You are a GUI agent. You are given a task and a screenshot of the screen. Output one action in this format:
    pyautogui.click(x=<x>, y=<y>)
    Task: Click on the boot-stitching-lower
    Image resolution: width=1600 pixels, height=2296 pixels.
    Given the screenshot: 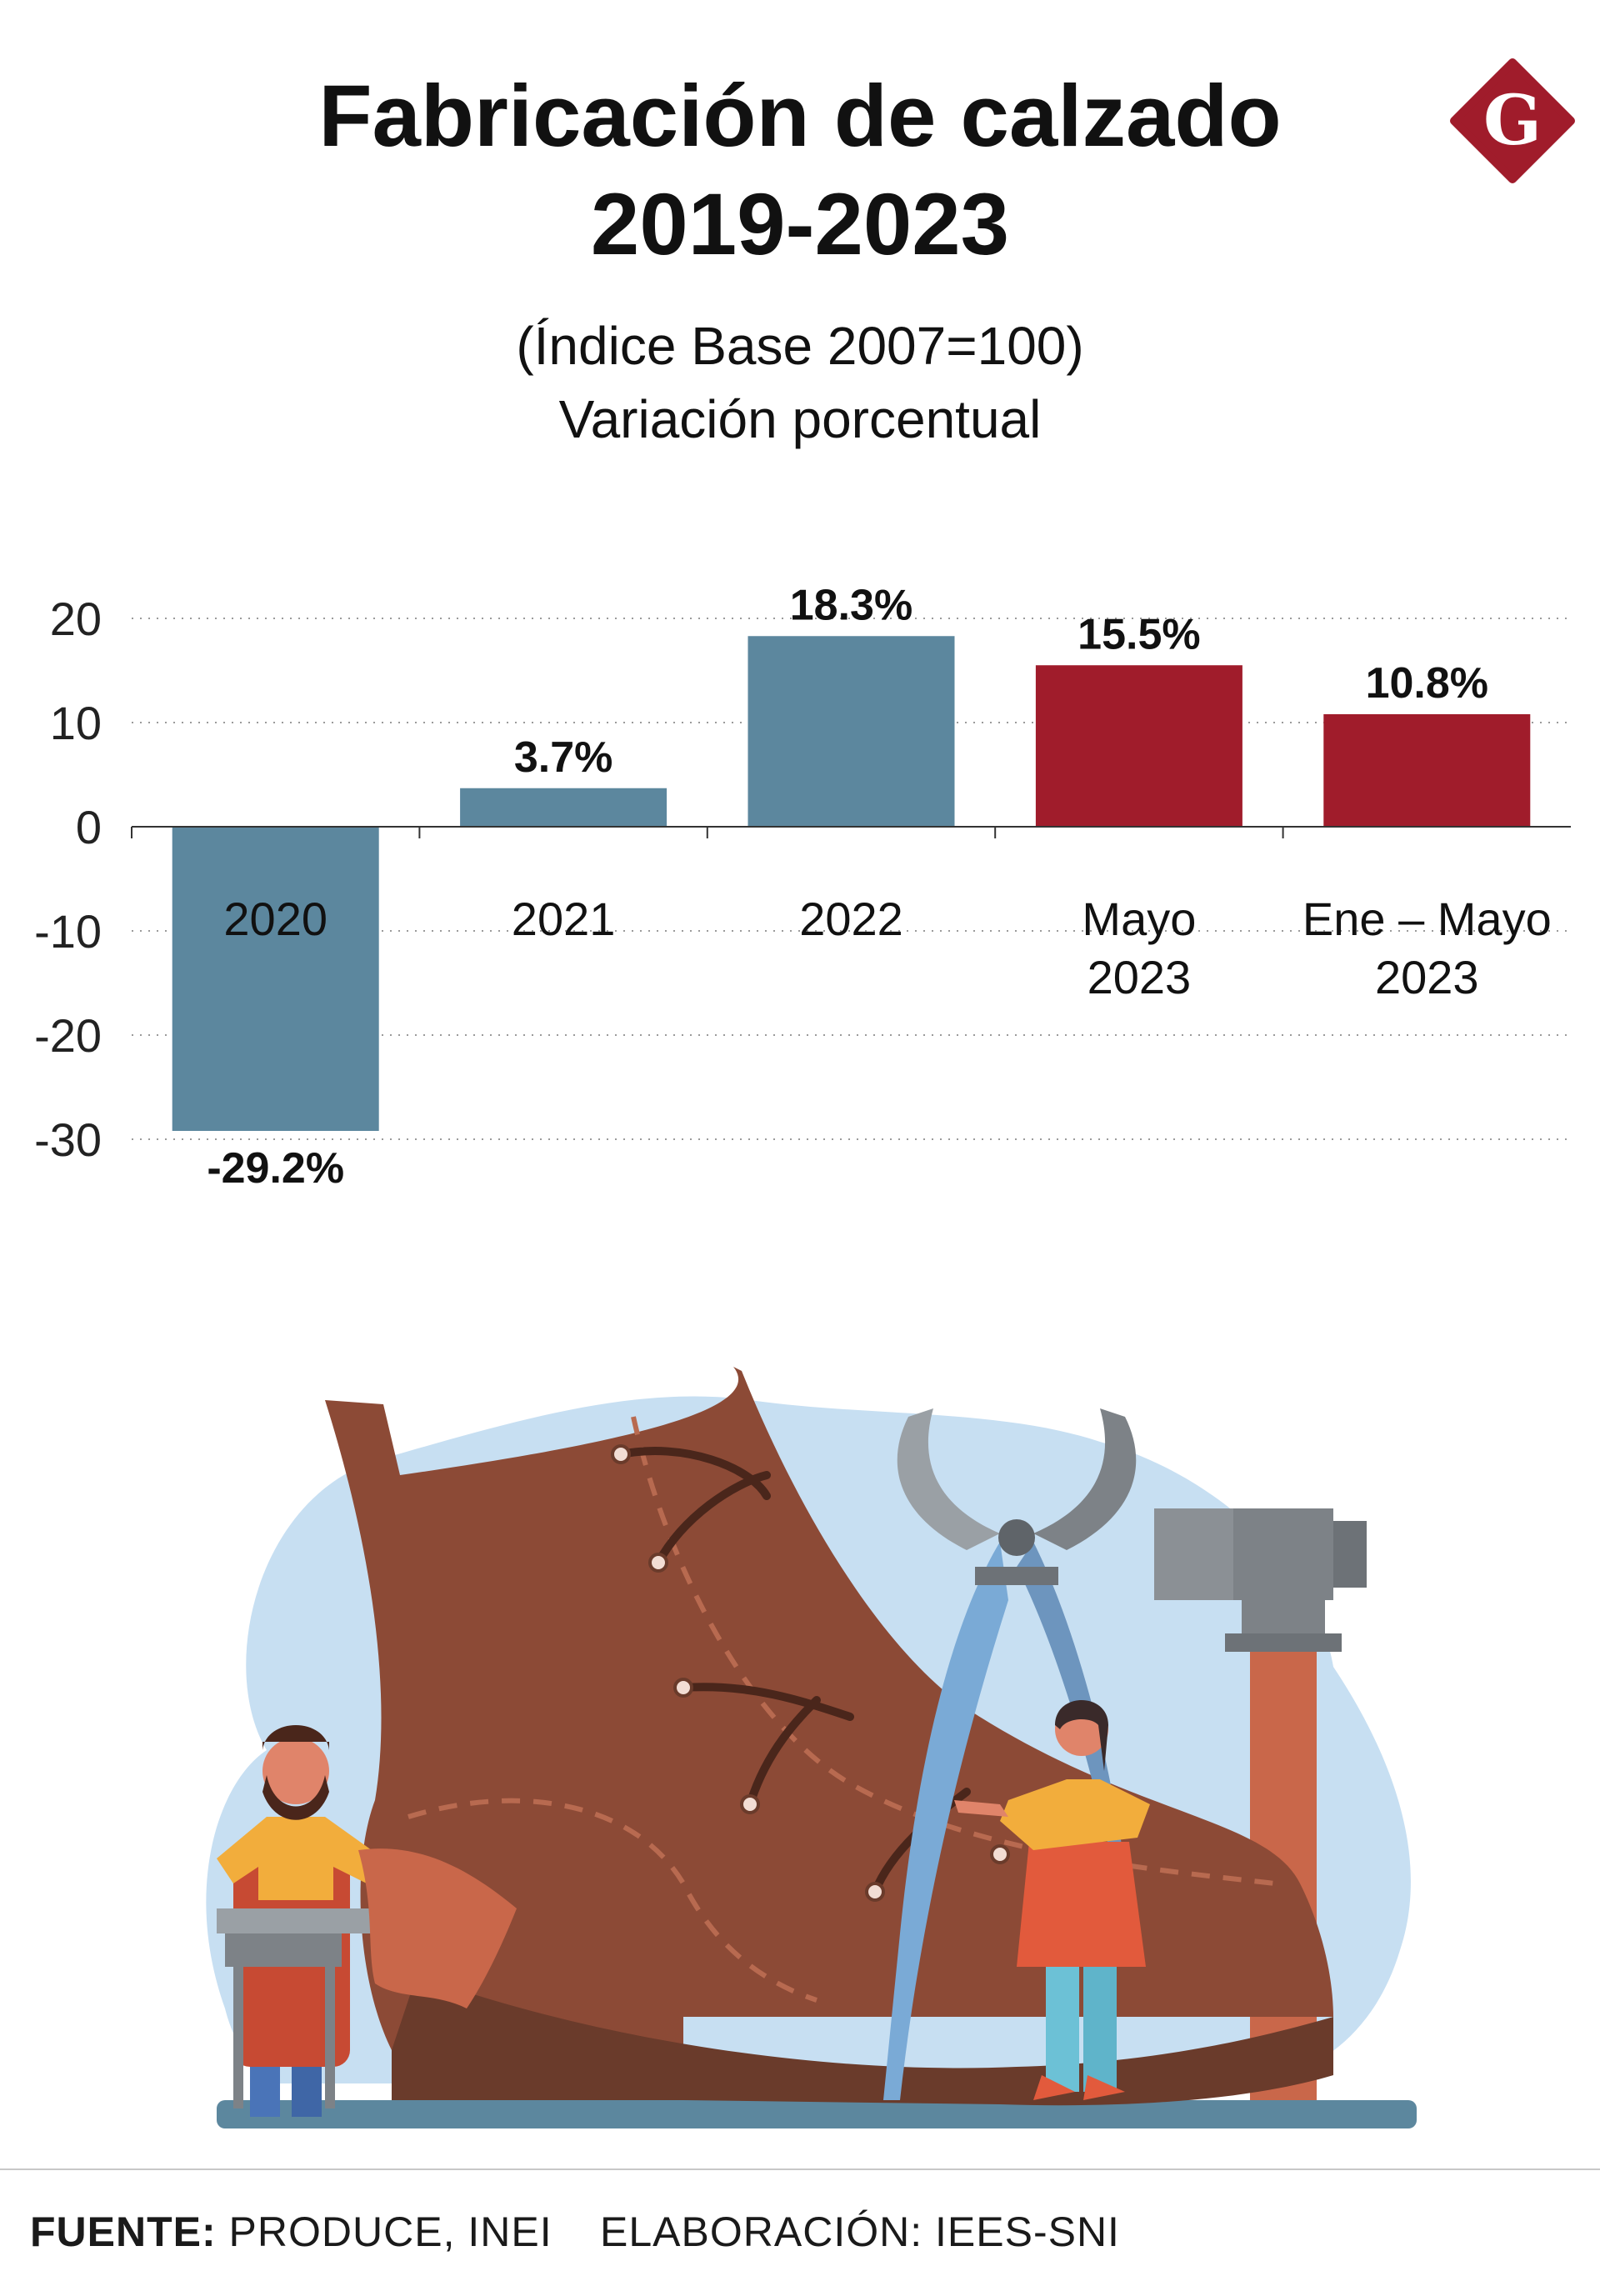 What is the action you would take?
    pyautogui.click(x=613, y=1900)
    